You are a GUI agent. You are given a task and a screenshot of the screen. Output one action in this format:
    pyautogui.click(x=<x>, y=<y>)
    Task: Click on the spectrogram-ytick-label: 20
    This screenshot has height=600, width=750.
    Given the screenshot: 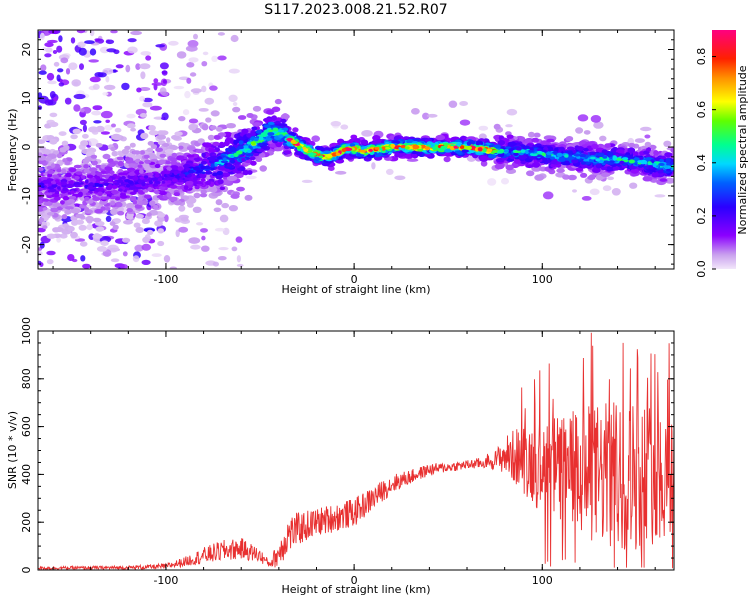 What is the action you would take?
    pyautogui.click(x=26, y=50)
    